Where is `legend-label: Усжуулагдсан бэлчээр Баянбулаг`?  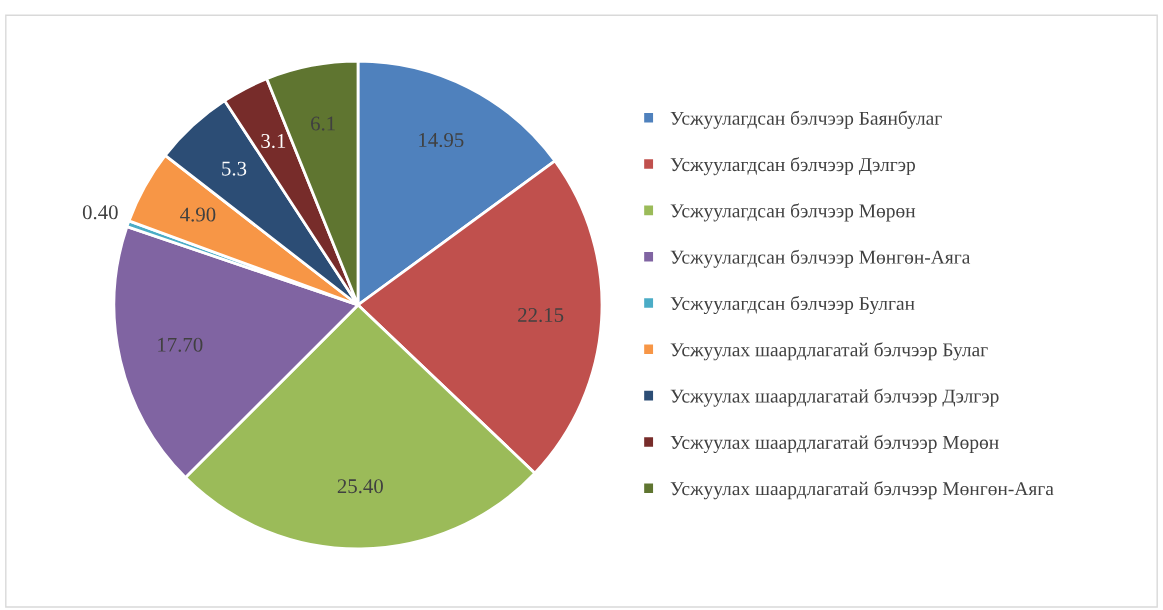 legend-label: Усжуулагдсан бэлчээр Баянбулаг is located at coordinates (806, 119).